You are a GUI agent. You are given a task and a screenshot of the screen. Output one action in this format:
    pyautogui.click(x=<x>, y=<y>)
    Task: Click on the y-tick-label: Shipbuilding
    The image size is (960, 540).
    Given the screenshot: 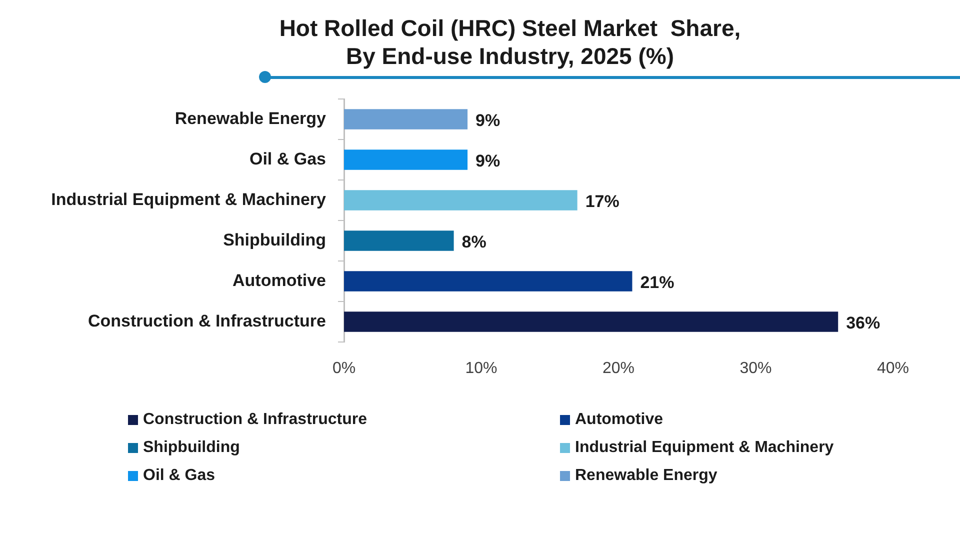 What is the action you would take?
    pyautogui.click(x=274, y=240)
    